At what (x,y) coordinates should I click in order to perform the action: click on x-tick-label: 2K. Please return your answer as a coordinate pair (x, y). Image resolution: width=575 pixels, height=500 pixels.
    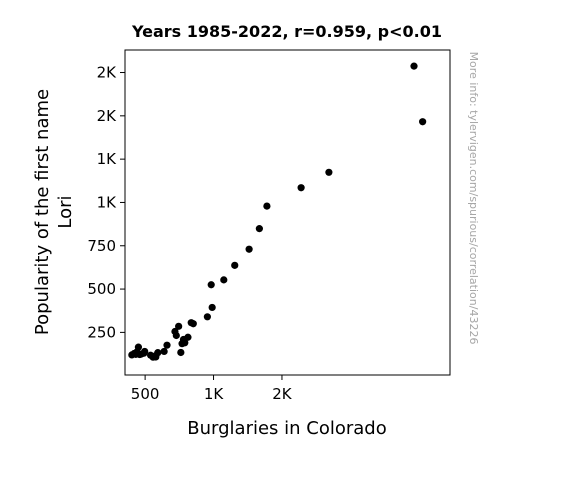
    Looking at the image, I should click on (282, 394).